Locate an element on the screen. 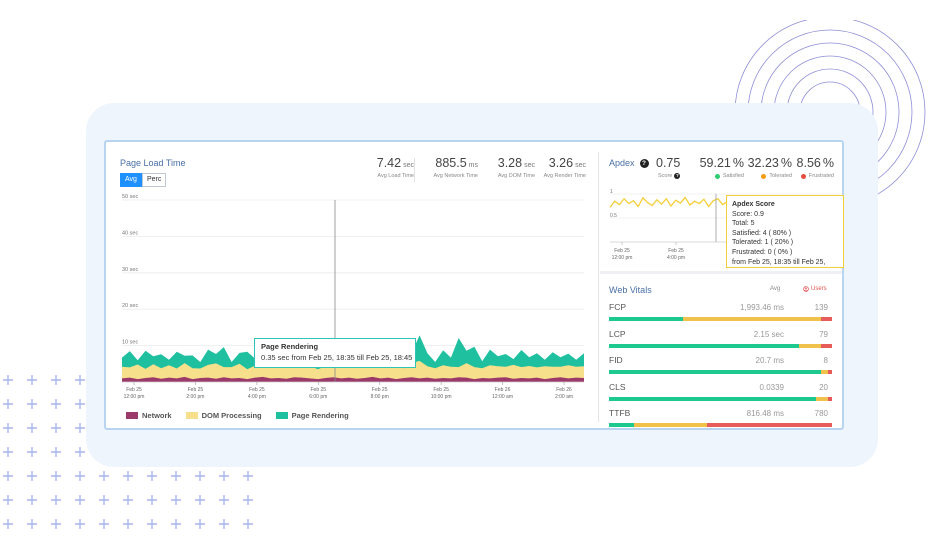  legend-swatch is located at coordinates (191, 415).